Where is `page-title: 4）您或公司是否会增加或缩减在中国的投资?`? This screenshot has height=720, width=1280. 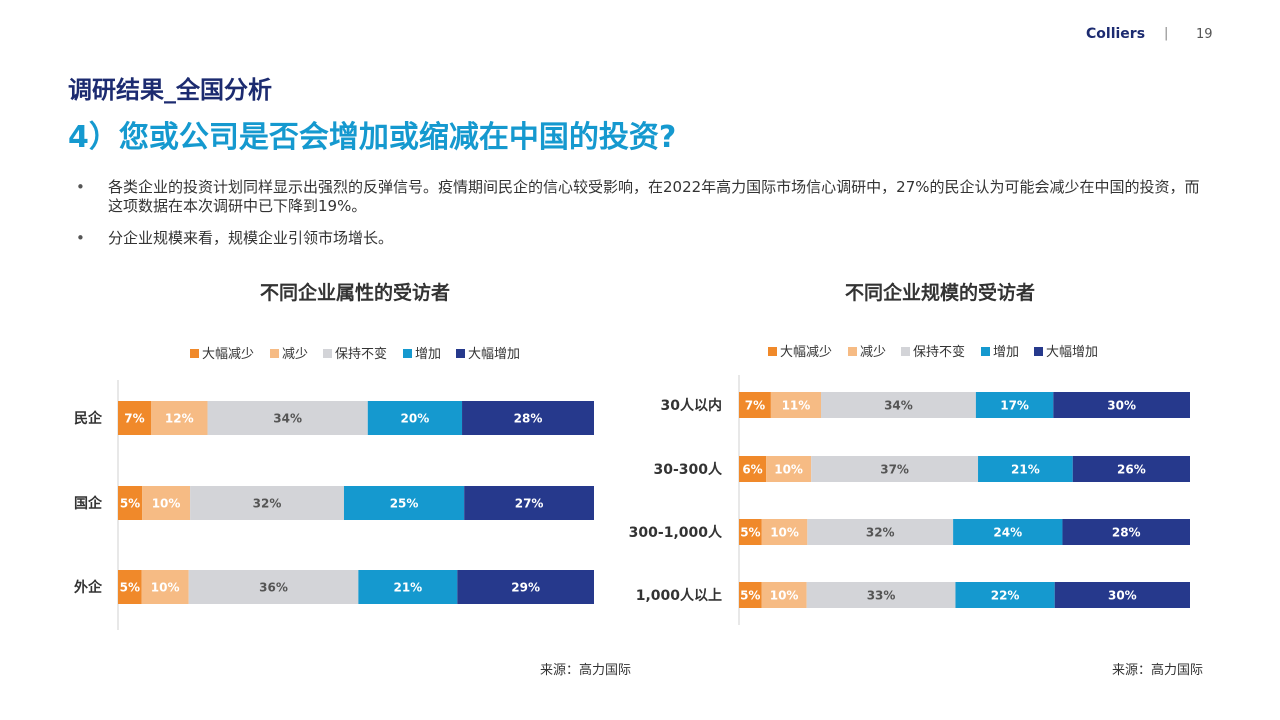
page-title: 4）您或公司是否会增加或缩减在中国的投资? is located at coordinates (372, 137).